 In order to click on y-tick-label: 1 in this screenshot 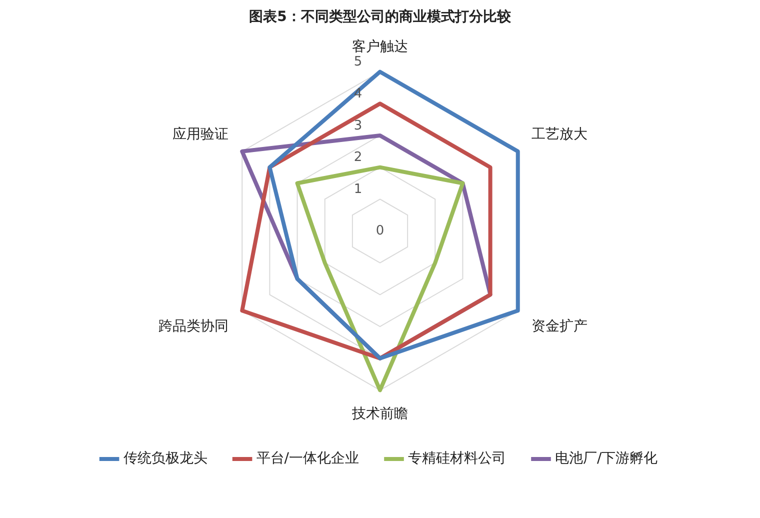, I will do `click(358, 190)`.